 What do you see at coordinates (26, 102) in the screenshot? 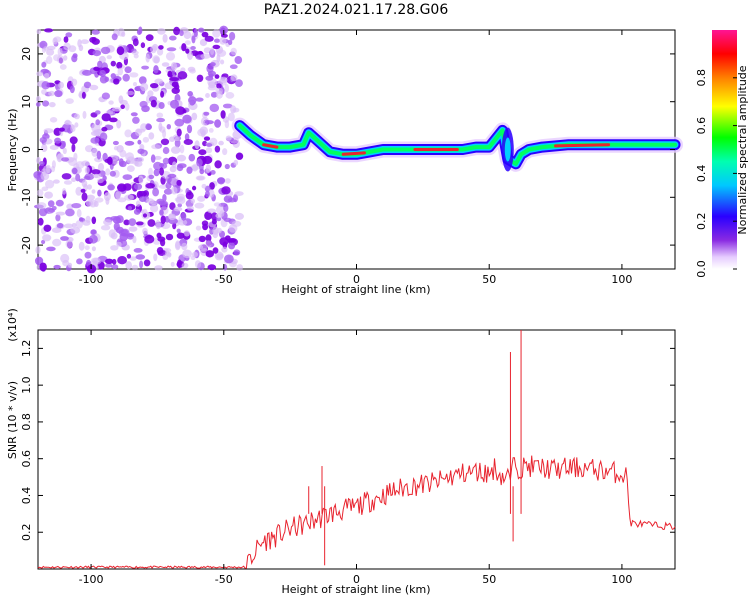
I see `y-tick-label: 10` at bounding box center [26, 102].